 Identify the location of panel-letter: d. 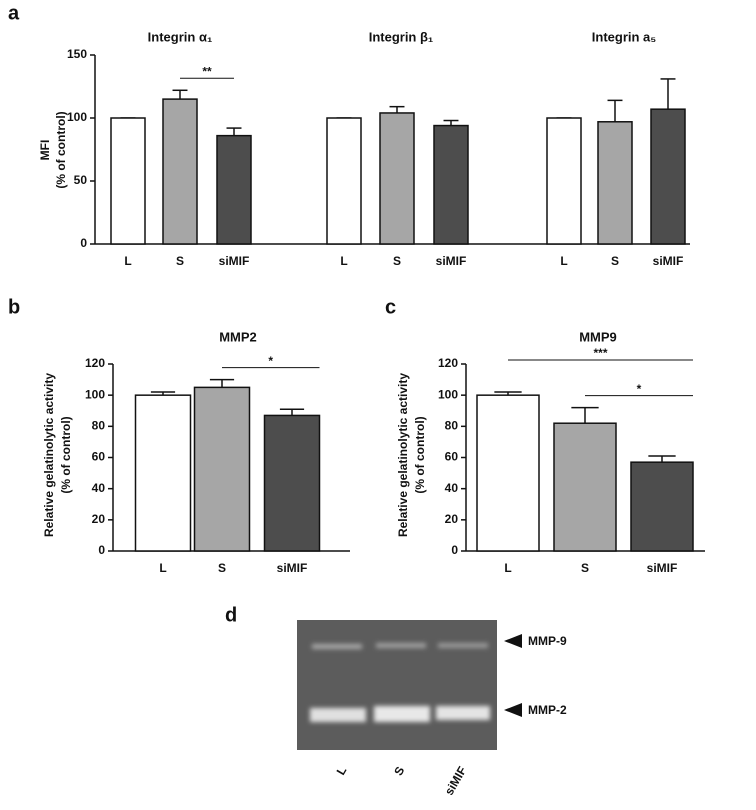
(231, 615).